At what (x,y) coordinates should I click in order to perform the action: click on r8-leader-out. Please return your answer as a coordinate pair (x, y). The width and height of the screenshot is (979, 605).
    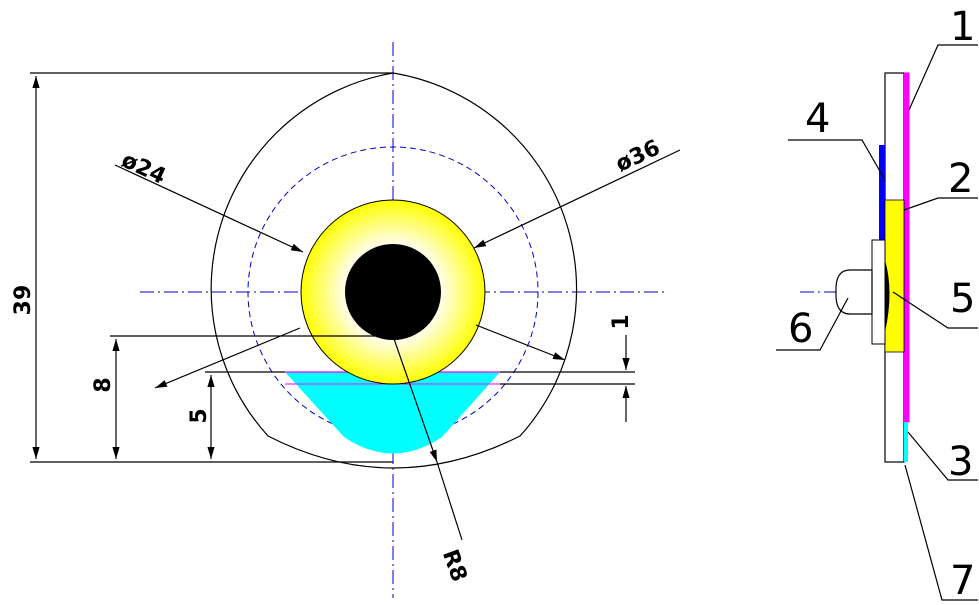
    Looking at the image, I should click on (449, 501).